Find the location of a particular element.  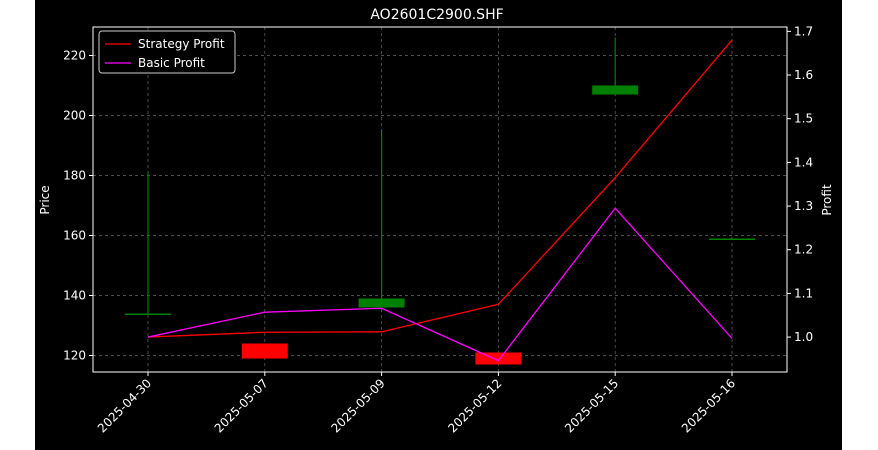

y2-axis-label: Profit is located at coordinates (827, 200).